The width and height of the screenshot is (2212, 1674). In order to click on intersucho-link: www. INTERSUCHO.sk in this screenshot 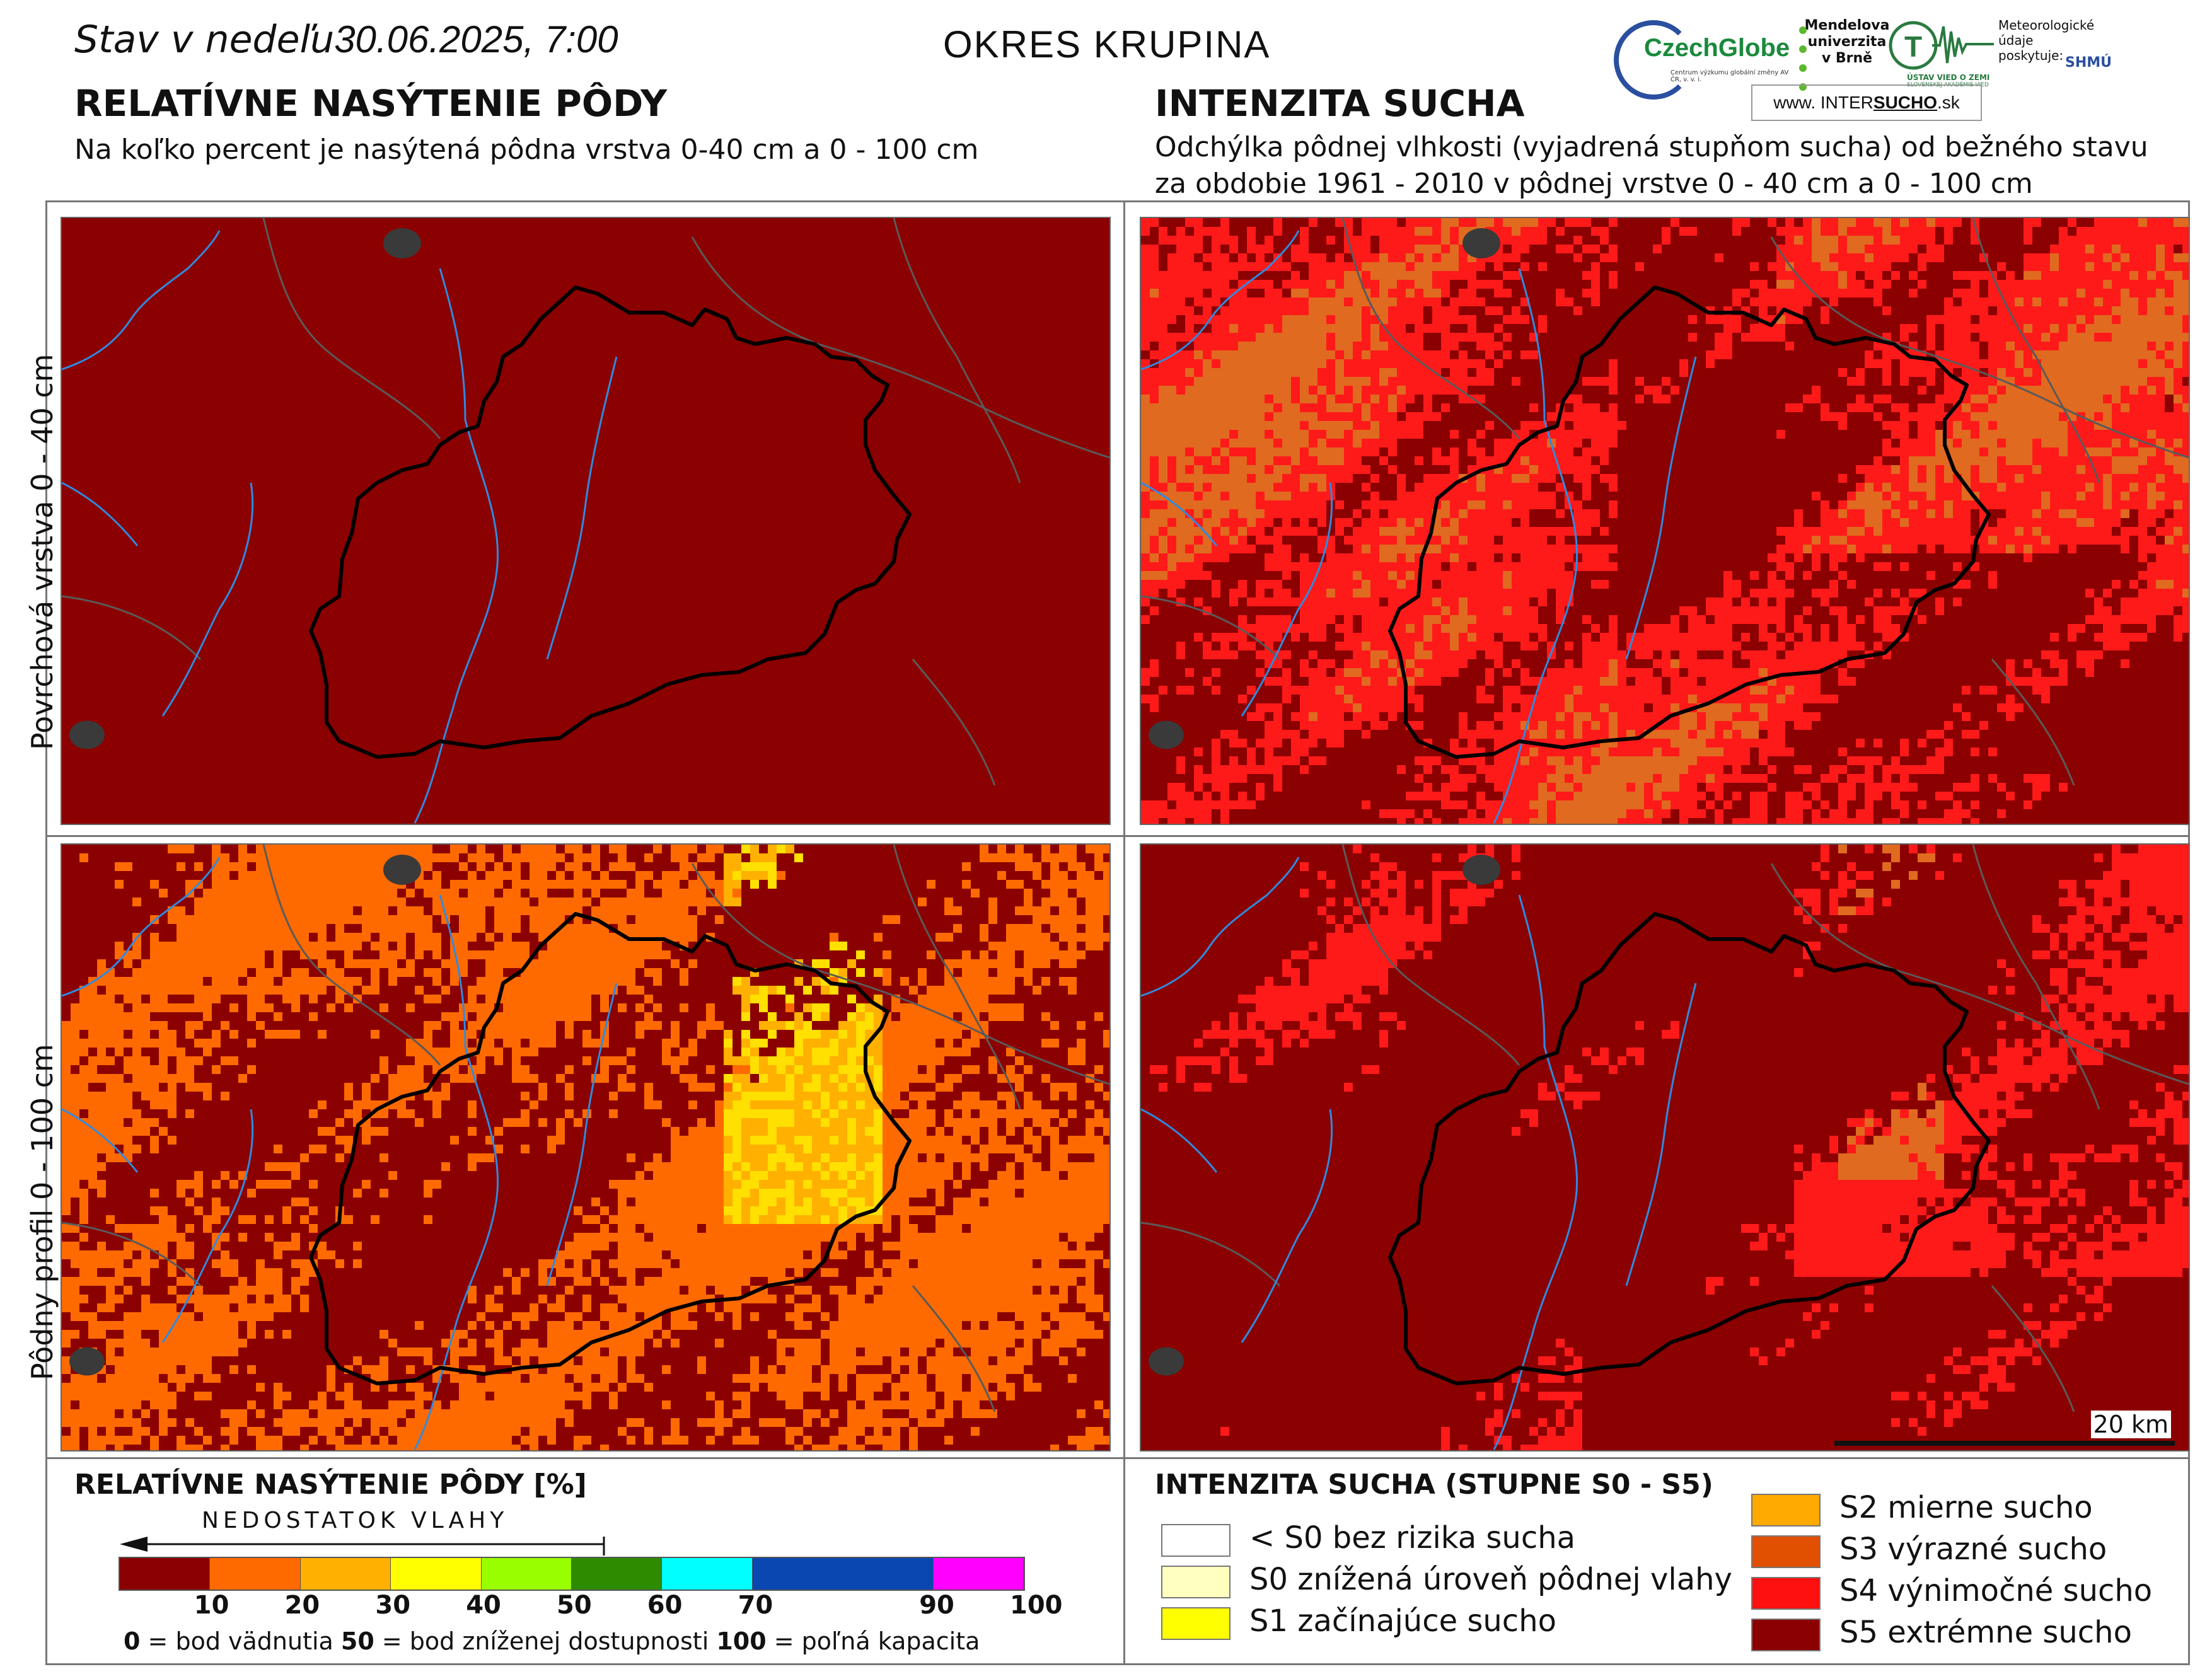, I will do `click(1866, 102)`.